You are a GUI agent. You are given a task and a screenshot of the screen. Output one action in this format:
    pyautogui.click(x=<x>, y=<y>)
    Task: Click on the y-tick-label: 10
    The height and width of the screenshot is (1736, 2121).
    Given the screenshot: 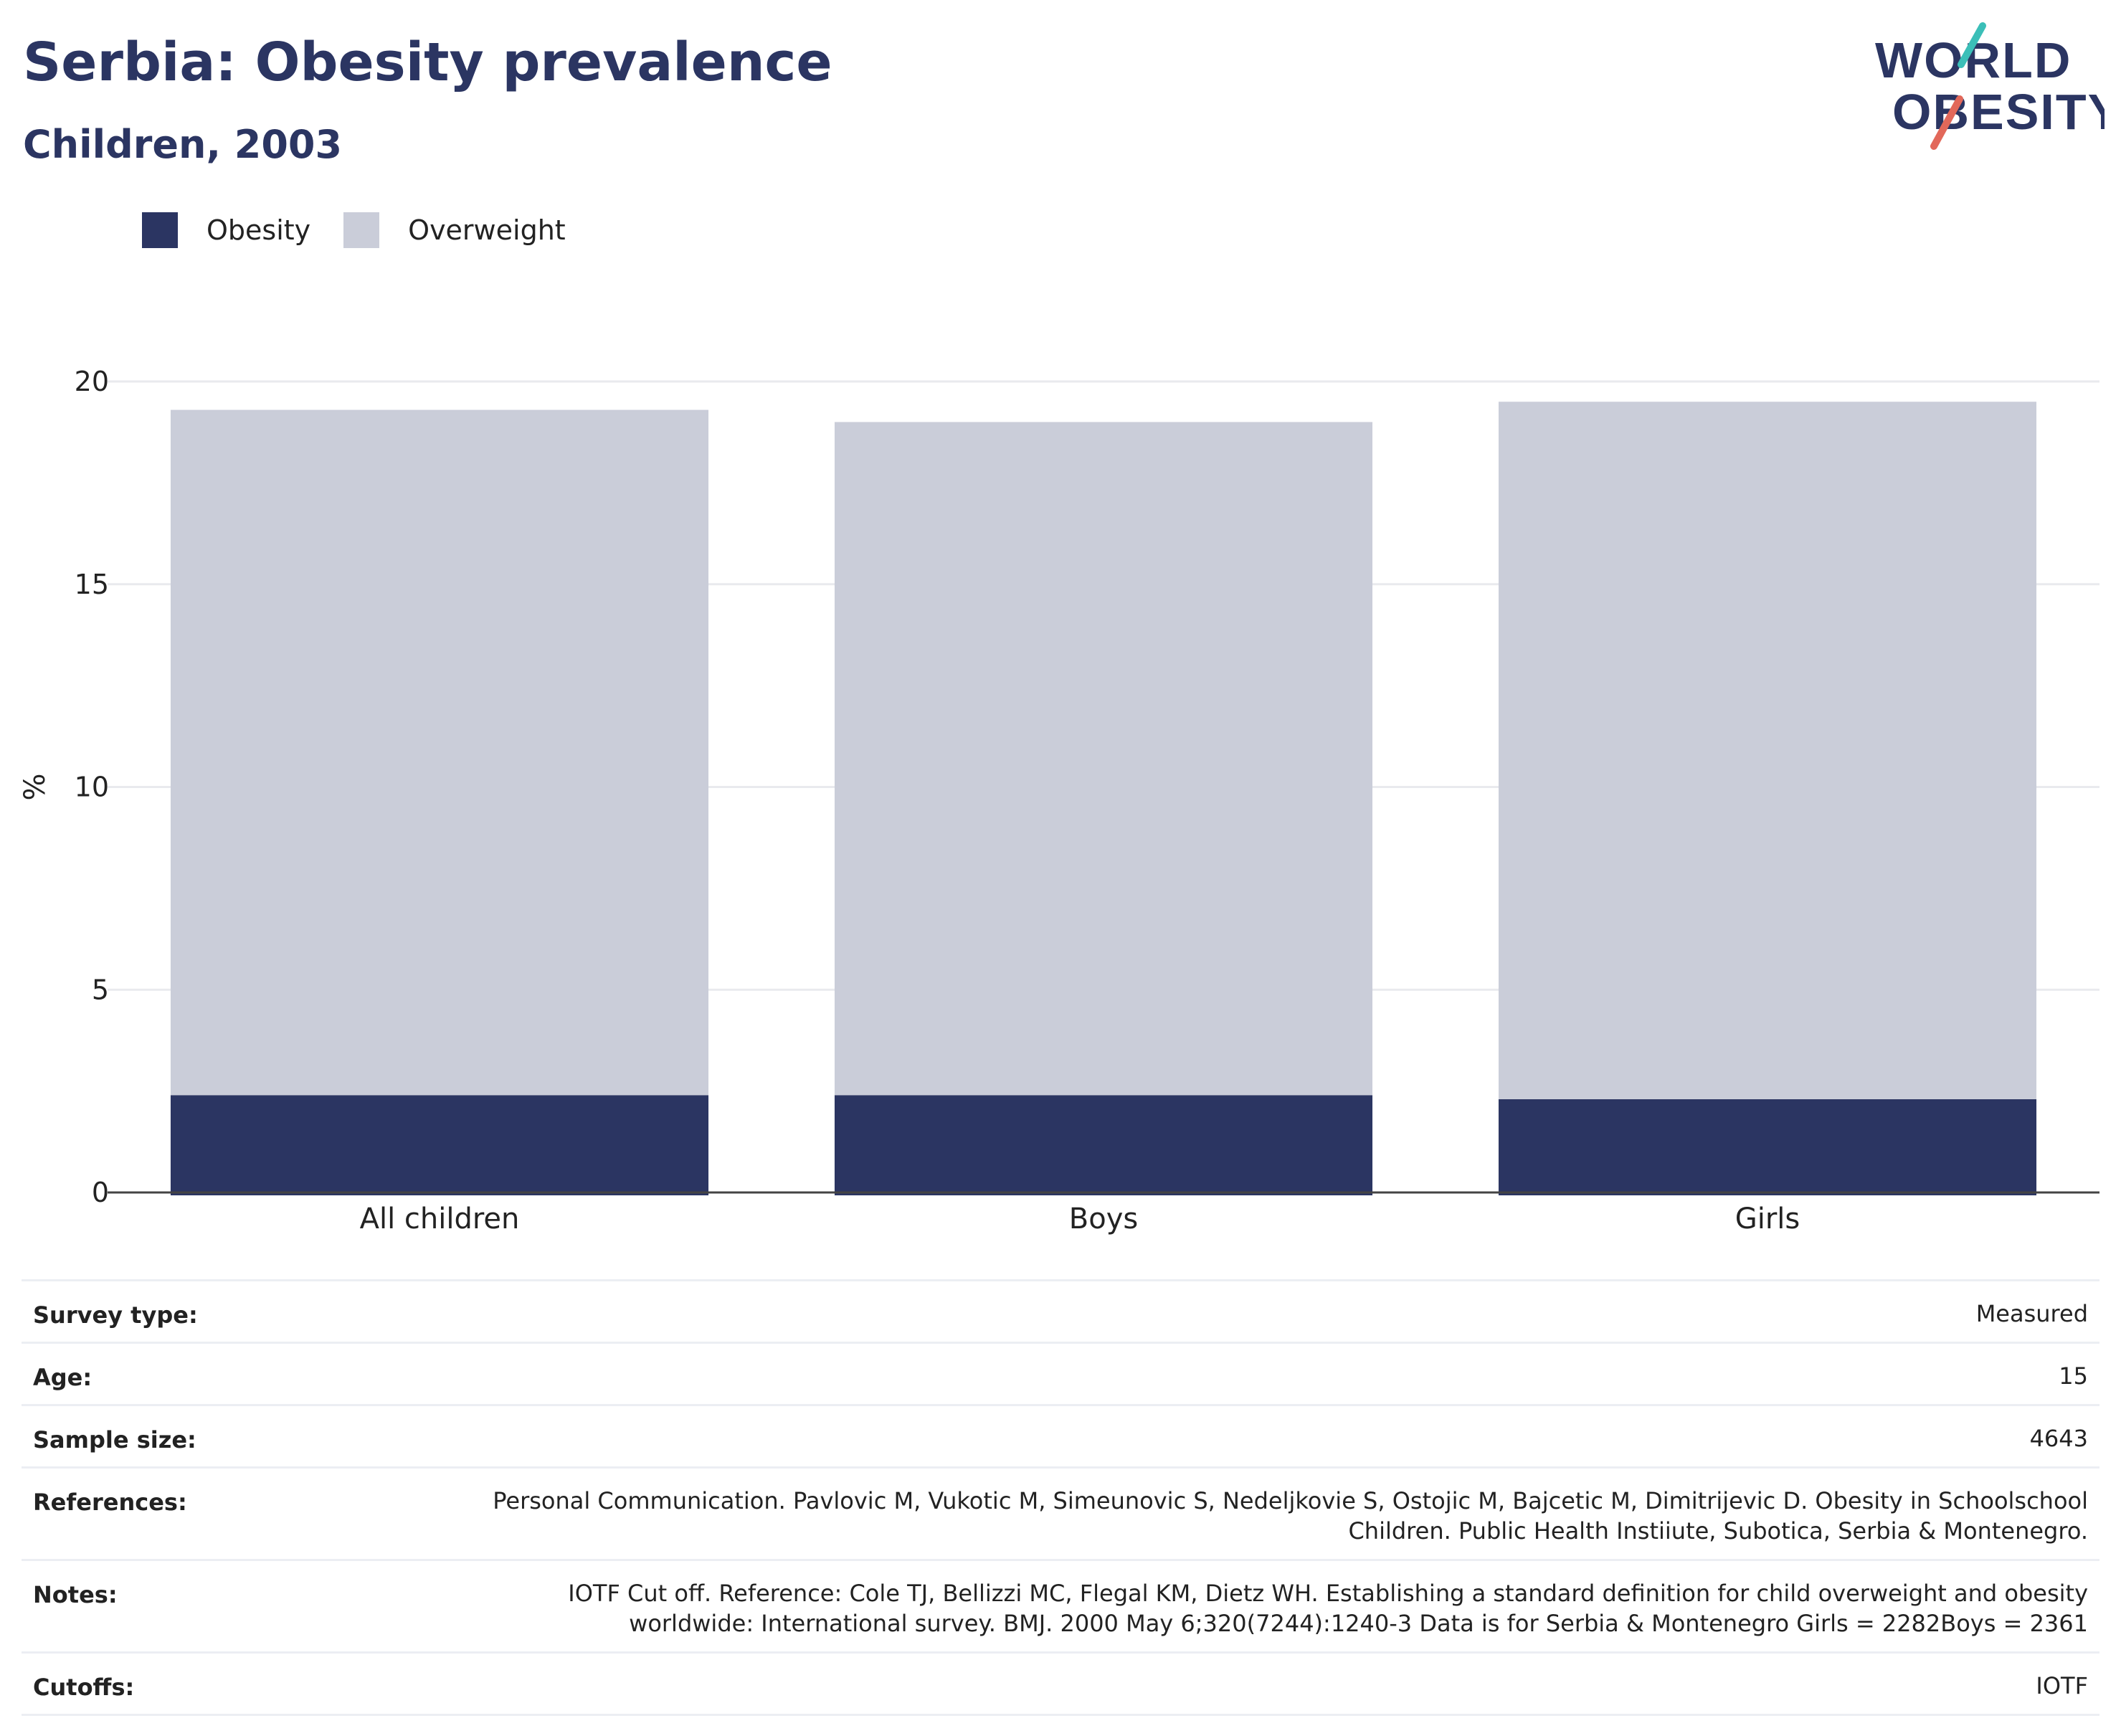 What is the action you would take?
    pyautogui.click(x=92, y=788)
    